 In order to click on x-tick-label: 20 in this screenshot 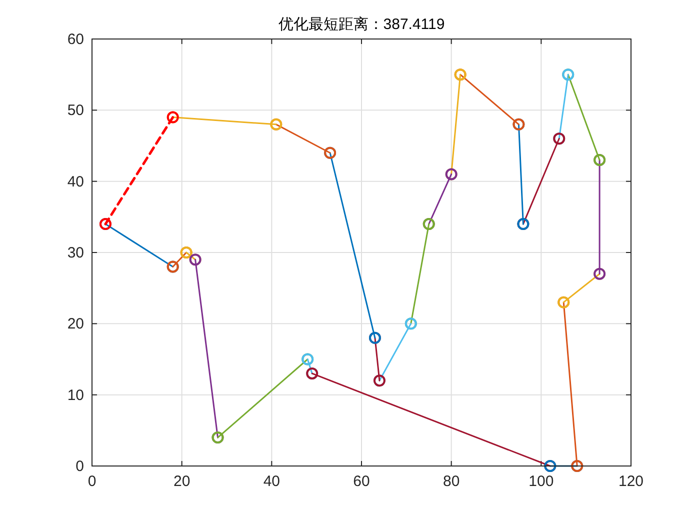, I will do `click(181, 481)`.